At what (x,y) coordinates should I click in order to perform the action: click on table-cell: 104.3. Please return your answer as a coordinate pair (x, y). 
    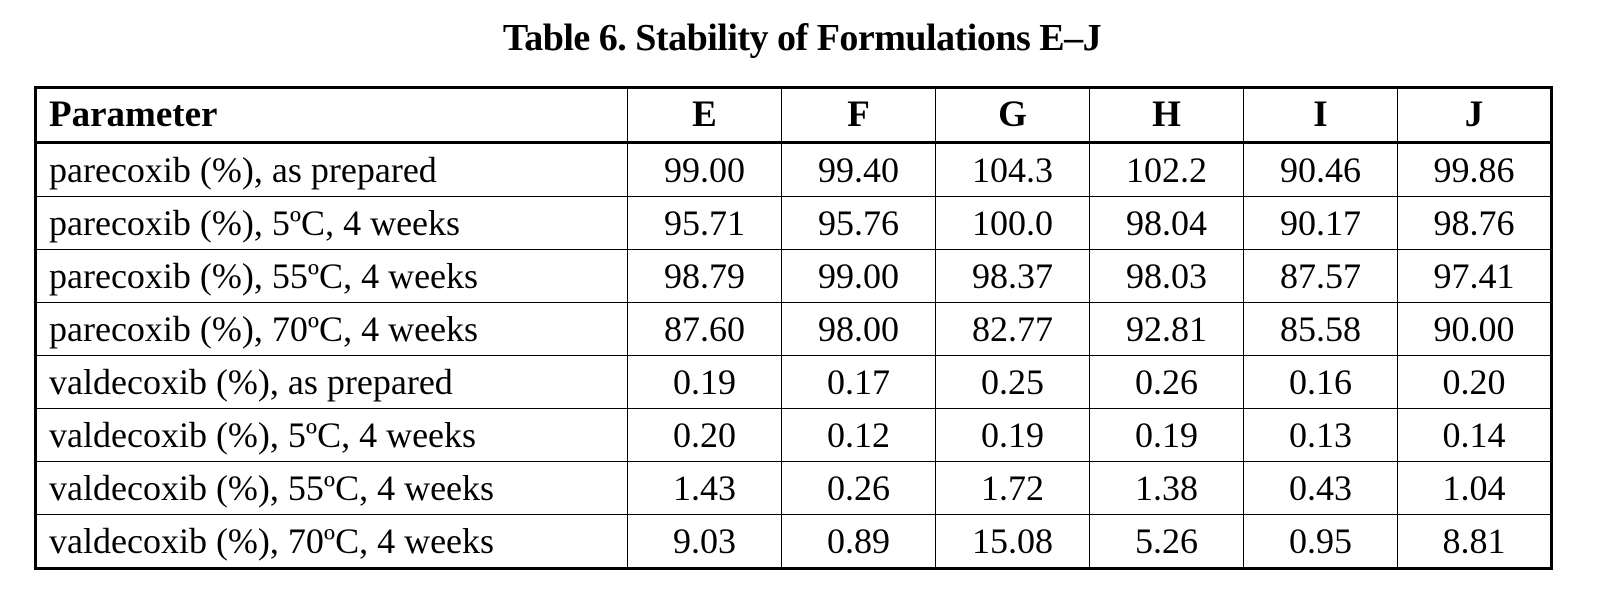
    Looking at the image, I should click on (1012, 169).